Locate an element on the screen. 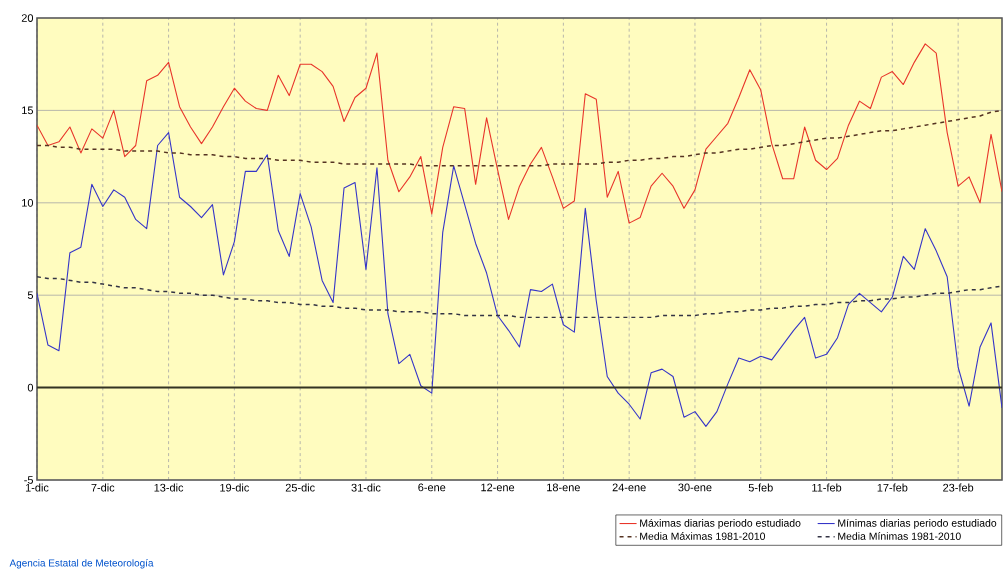 The width and height of the screenshot is (1006, 576). x-tick-label: 24-ene is located at coordinates (629, 487).